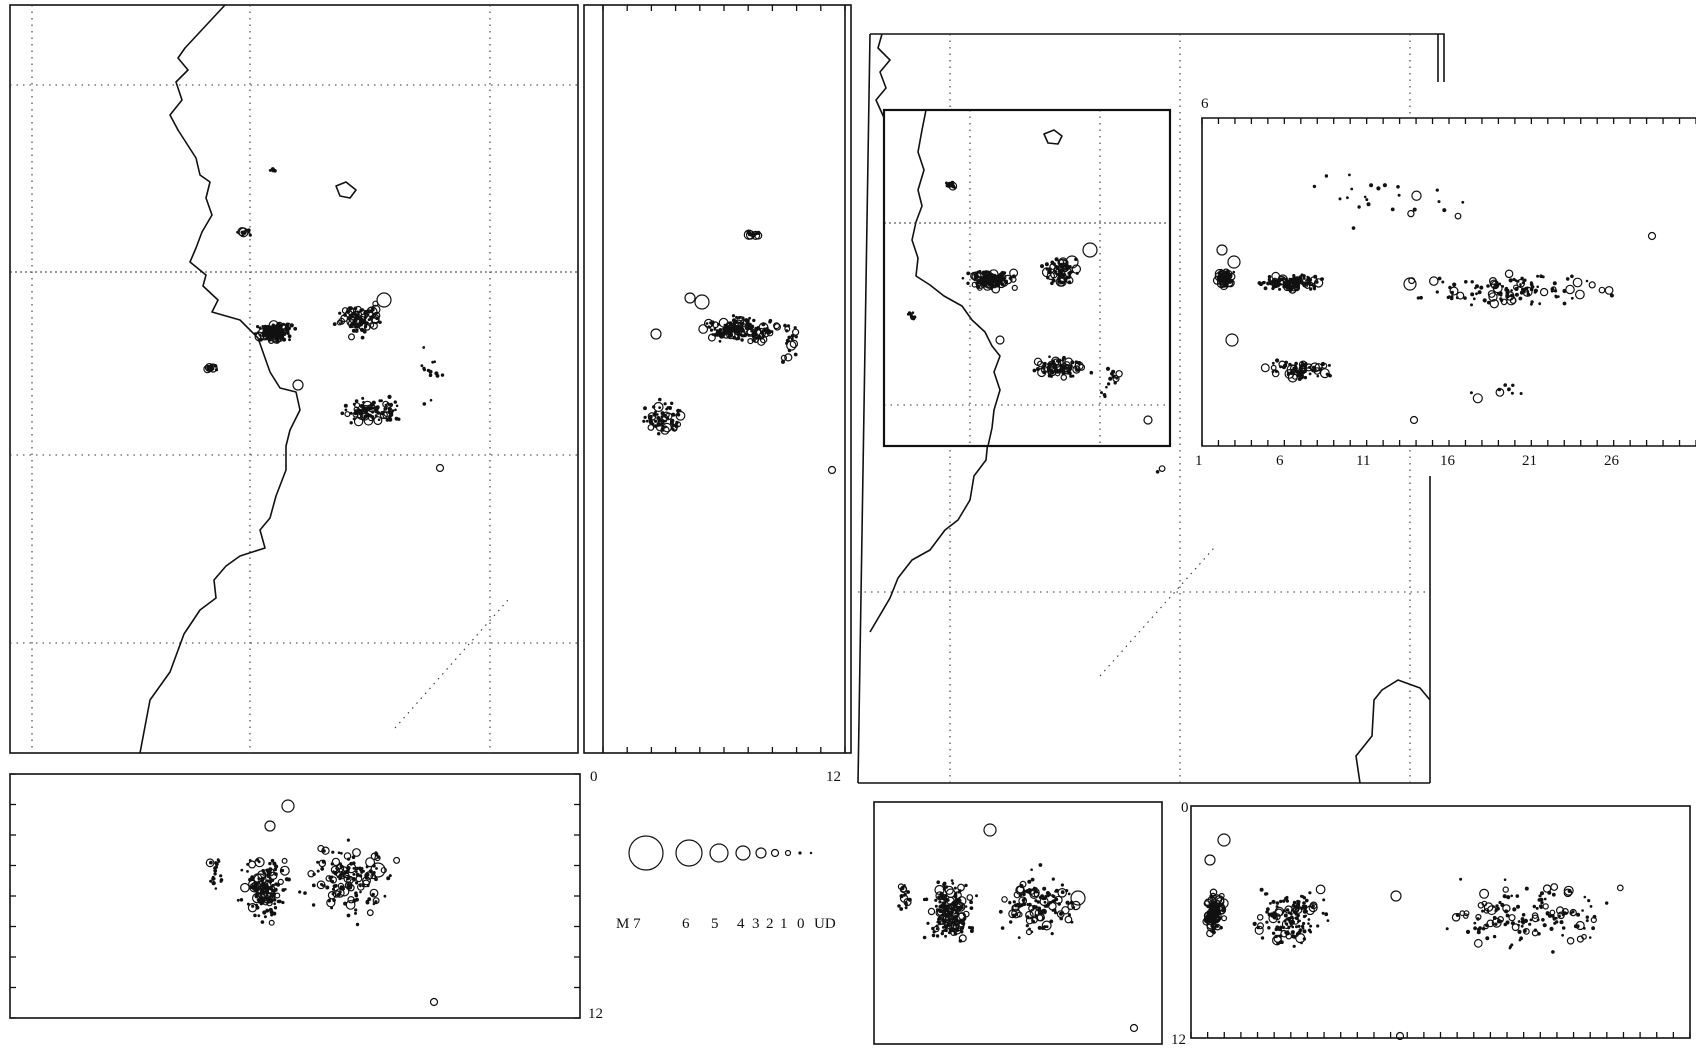 The image size is (1696, 1053). Describe the element at coordinates (689, 853) in the screenshot. I see `legend-symbol-m6` at that location.